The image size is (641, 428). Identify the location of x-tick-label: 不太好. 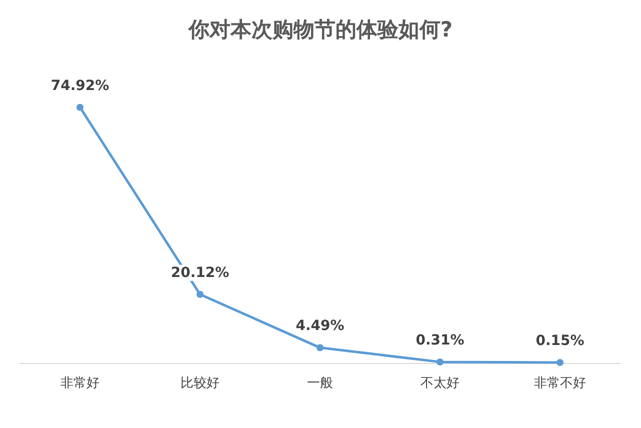
(440, 383).